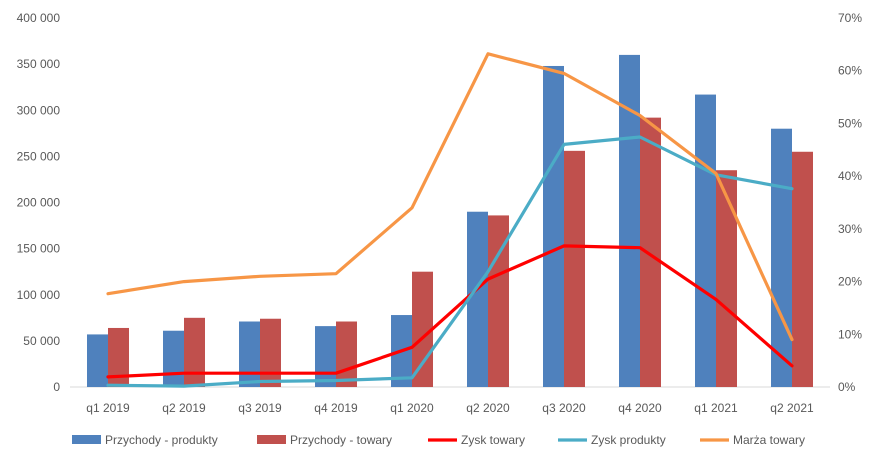  I want to click on left-axis-tick-label: 0, so click(56, 387).